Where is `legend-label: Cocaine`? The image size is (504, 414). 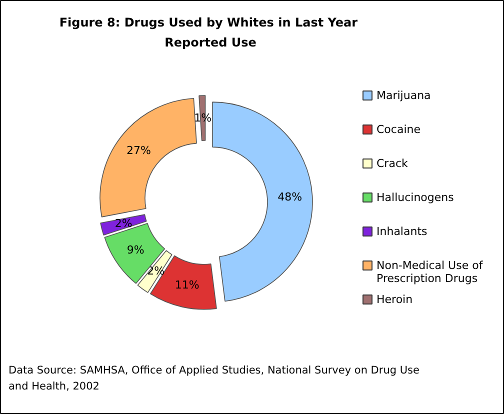 legend-label: Cocaine is located at coordinates (398, 129).